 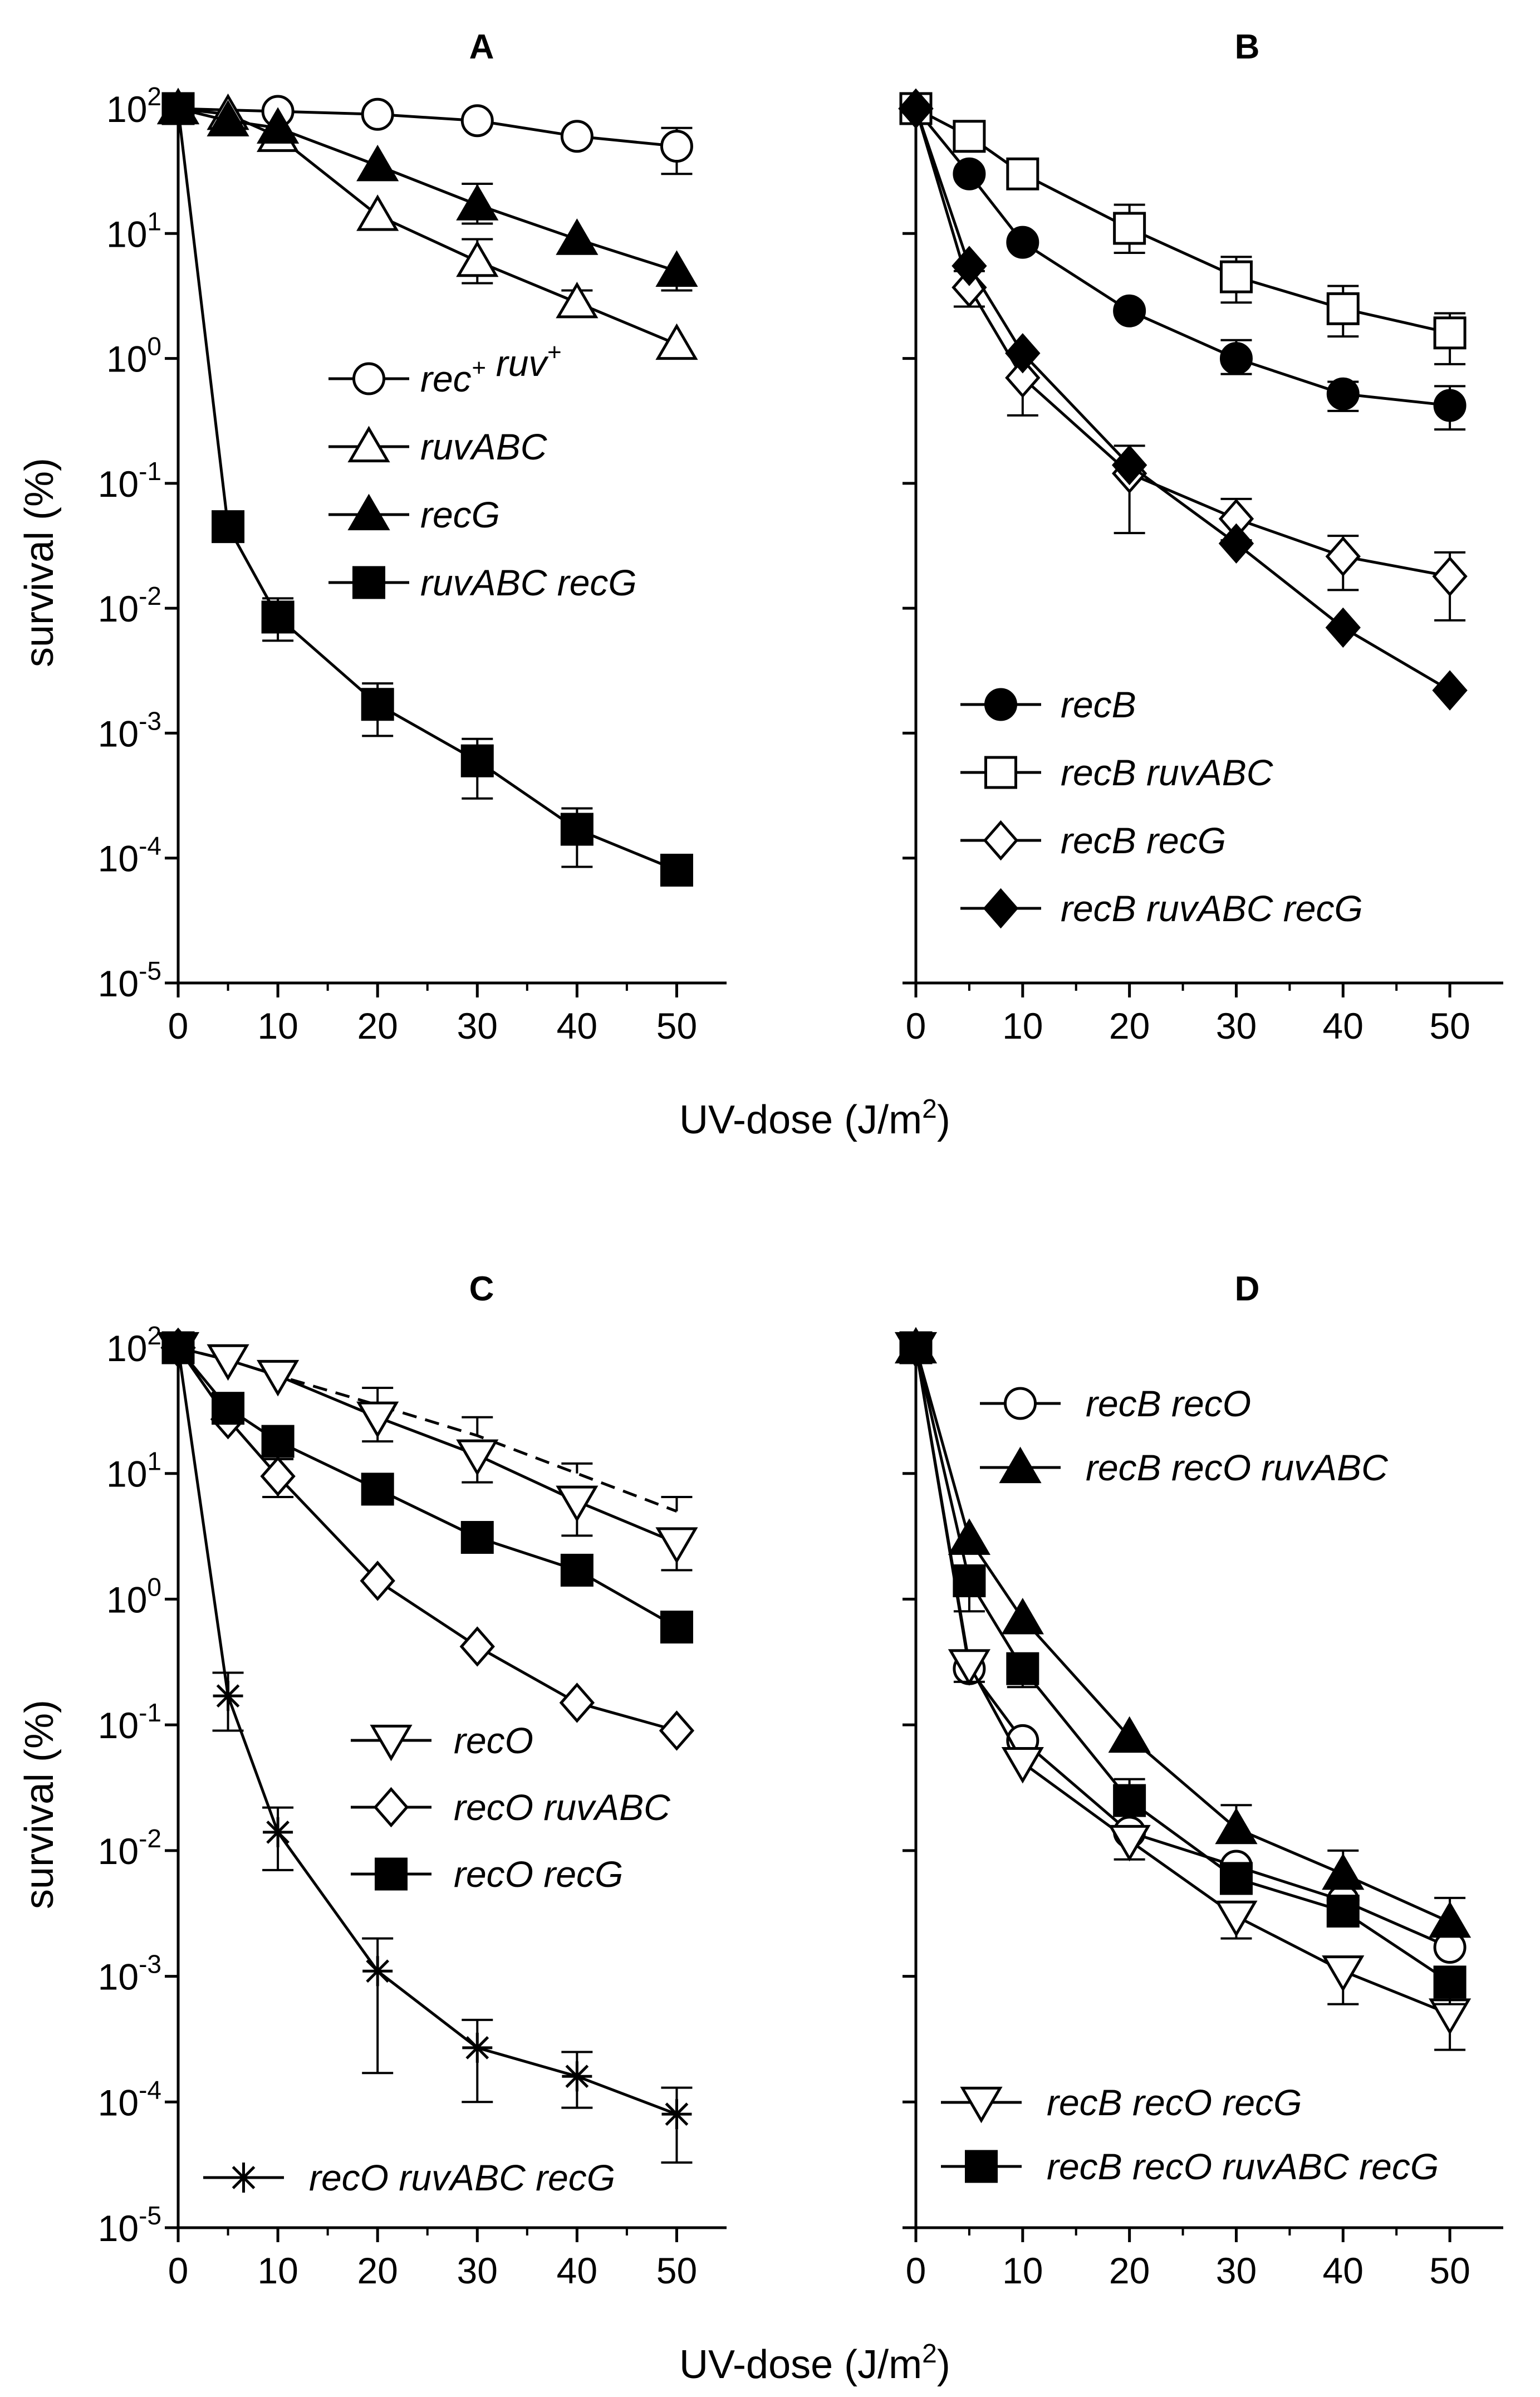 What do you see at coordinates (446, 379) in the screenshot?
I see `legend-label-part: rec` at bounding box center [446, 379].